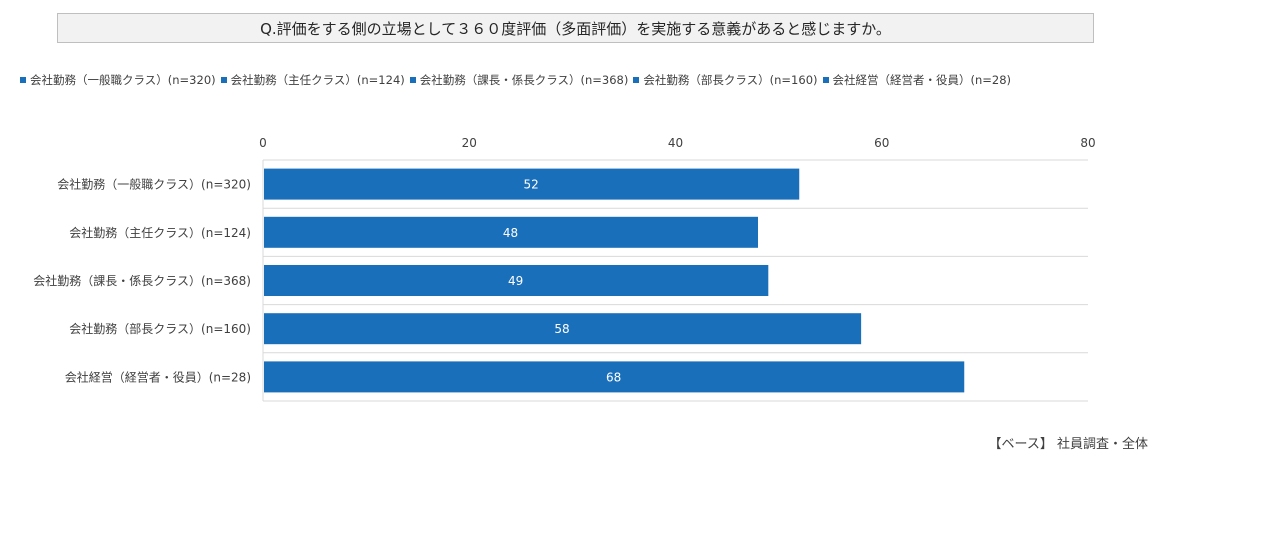  I want to click on bar-value-label: 68, so click(613, 377).